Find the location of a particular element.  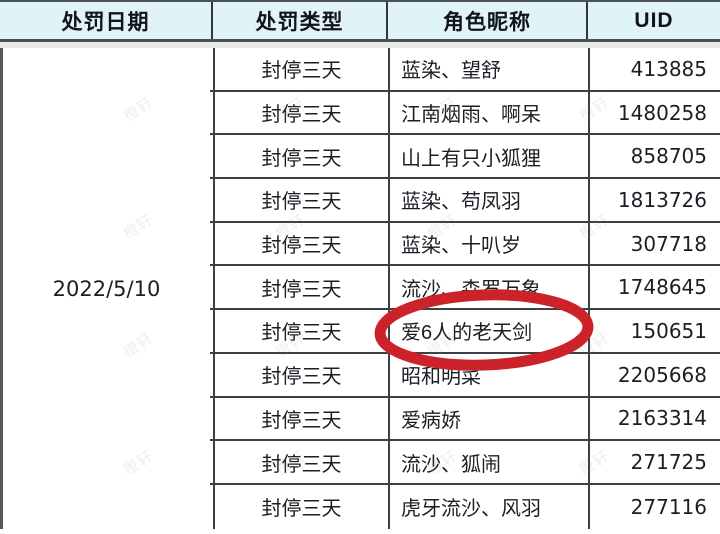

column-header-type: 处罚类型 is located at coordinates (300, 20).